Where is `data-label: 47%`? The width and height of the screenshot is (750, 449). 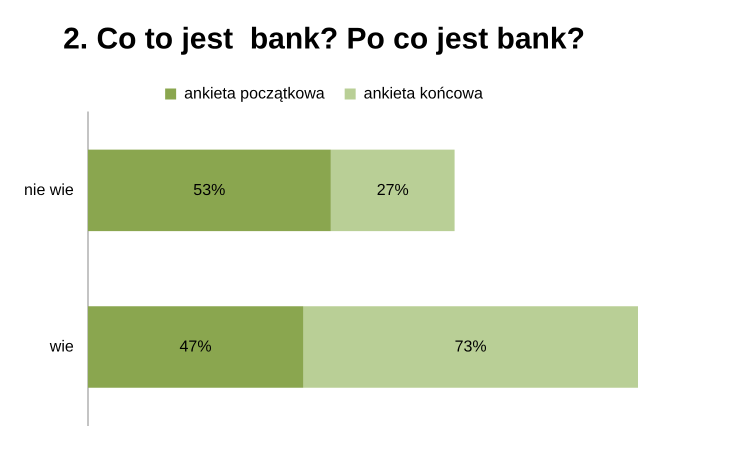 data-label: 47% is located at coordinates (196, 347).